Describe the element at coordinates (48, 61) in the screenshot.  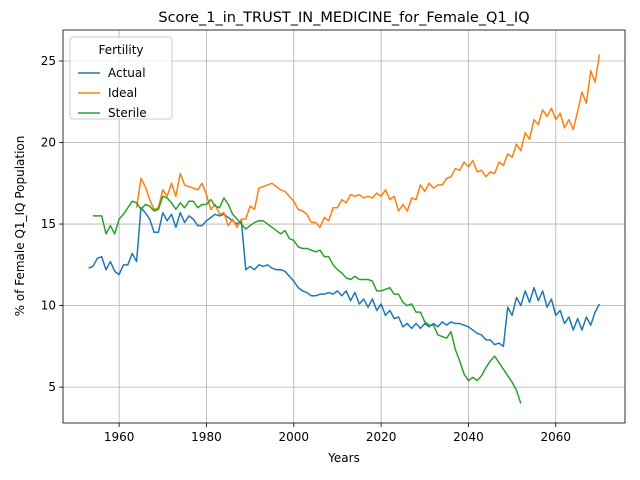
I see `y-tick-label: 25` at that location.